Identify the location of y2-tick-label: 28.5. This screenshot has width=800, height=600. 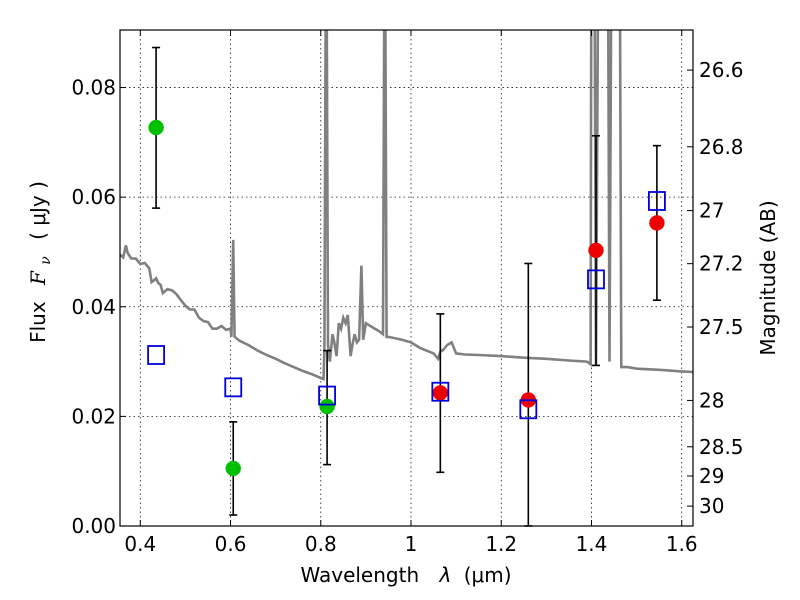
(721, 447).